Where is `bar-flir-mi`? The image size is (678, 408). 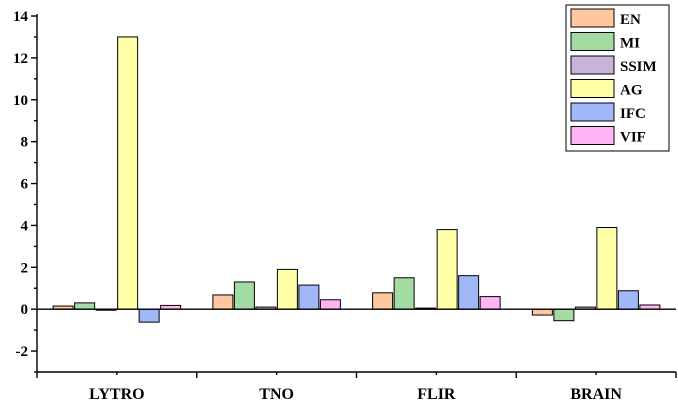
bar-flir-mi is located at coordinates (404, 293).